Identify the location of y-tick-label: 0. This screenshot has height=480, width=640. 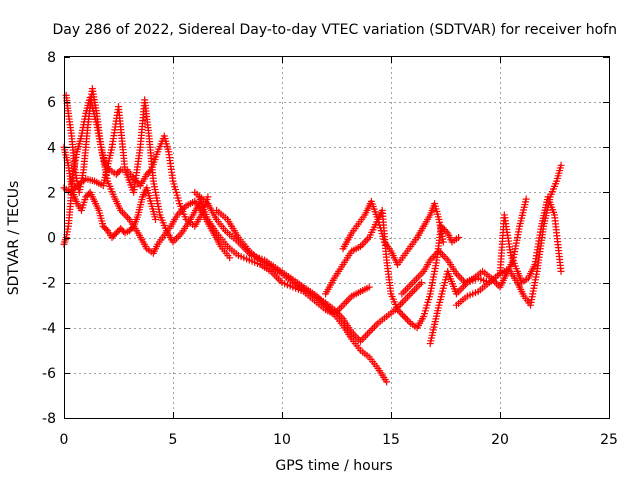
(51, 239).